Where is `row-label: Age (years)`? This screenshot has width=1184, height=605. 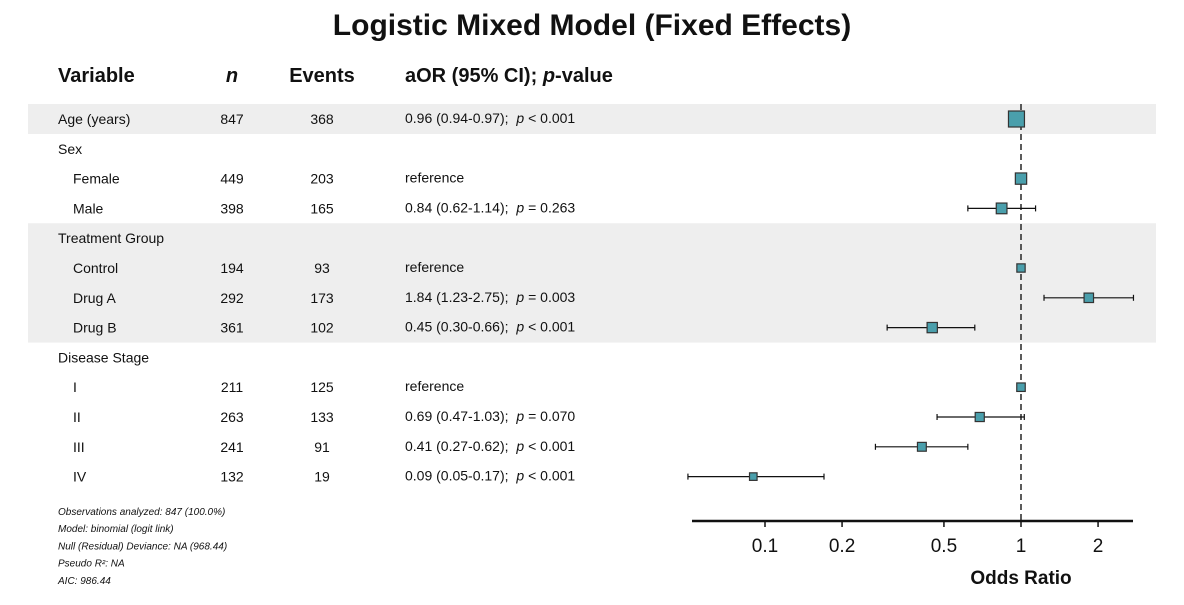
row-label: Age (years) is located at coordinates (94, 119).